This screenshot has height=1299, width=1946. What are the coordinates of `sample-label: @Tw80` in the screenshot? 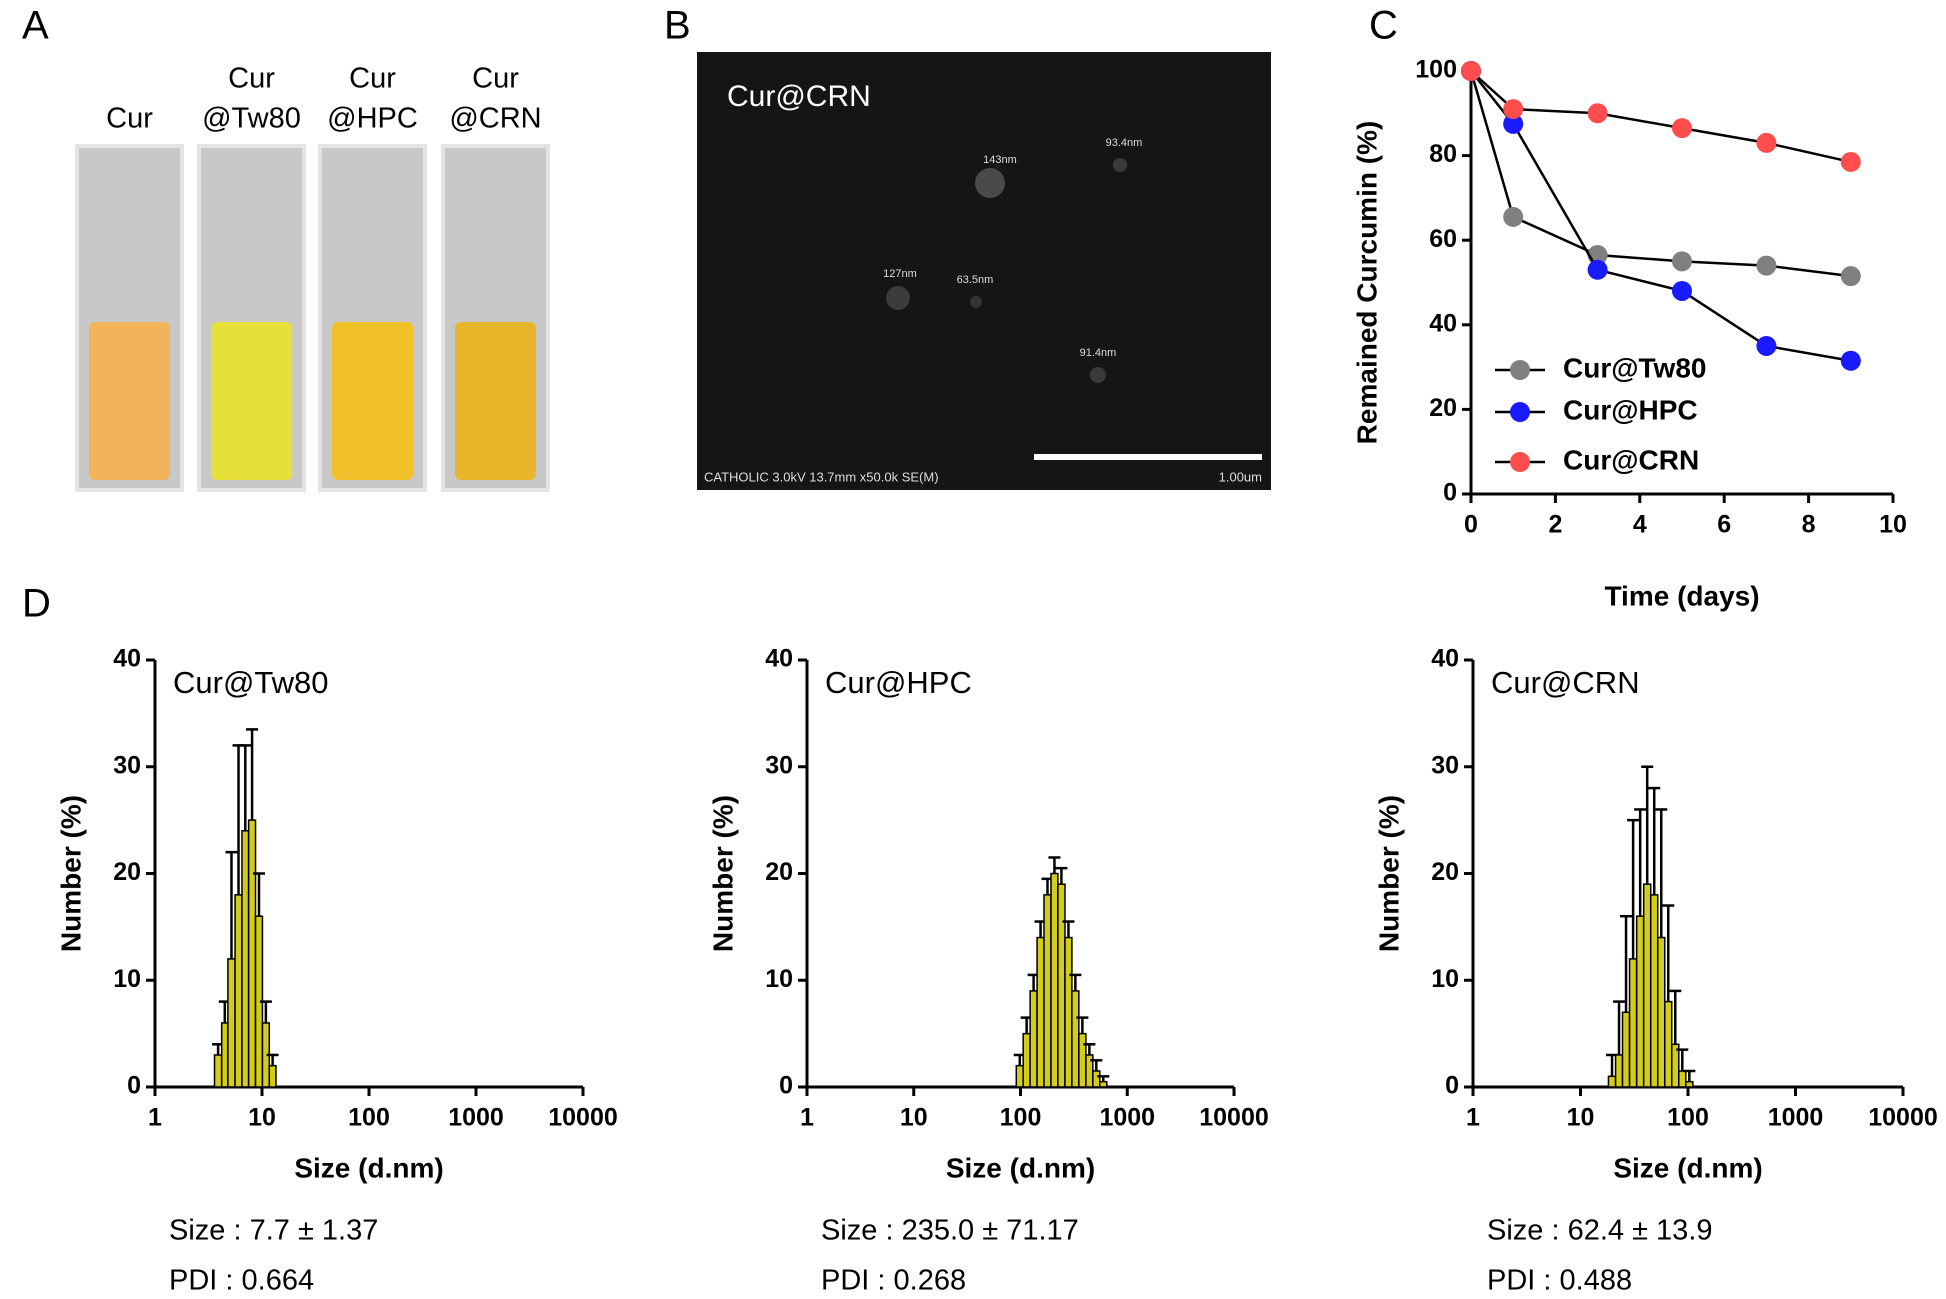 It's located at (251, 119).